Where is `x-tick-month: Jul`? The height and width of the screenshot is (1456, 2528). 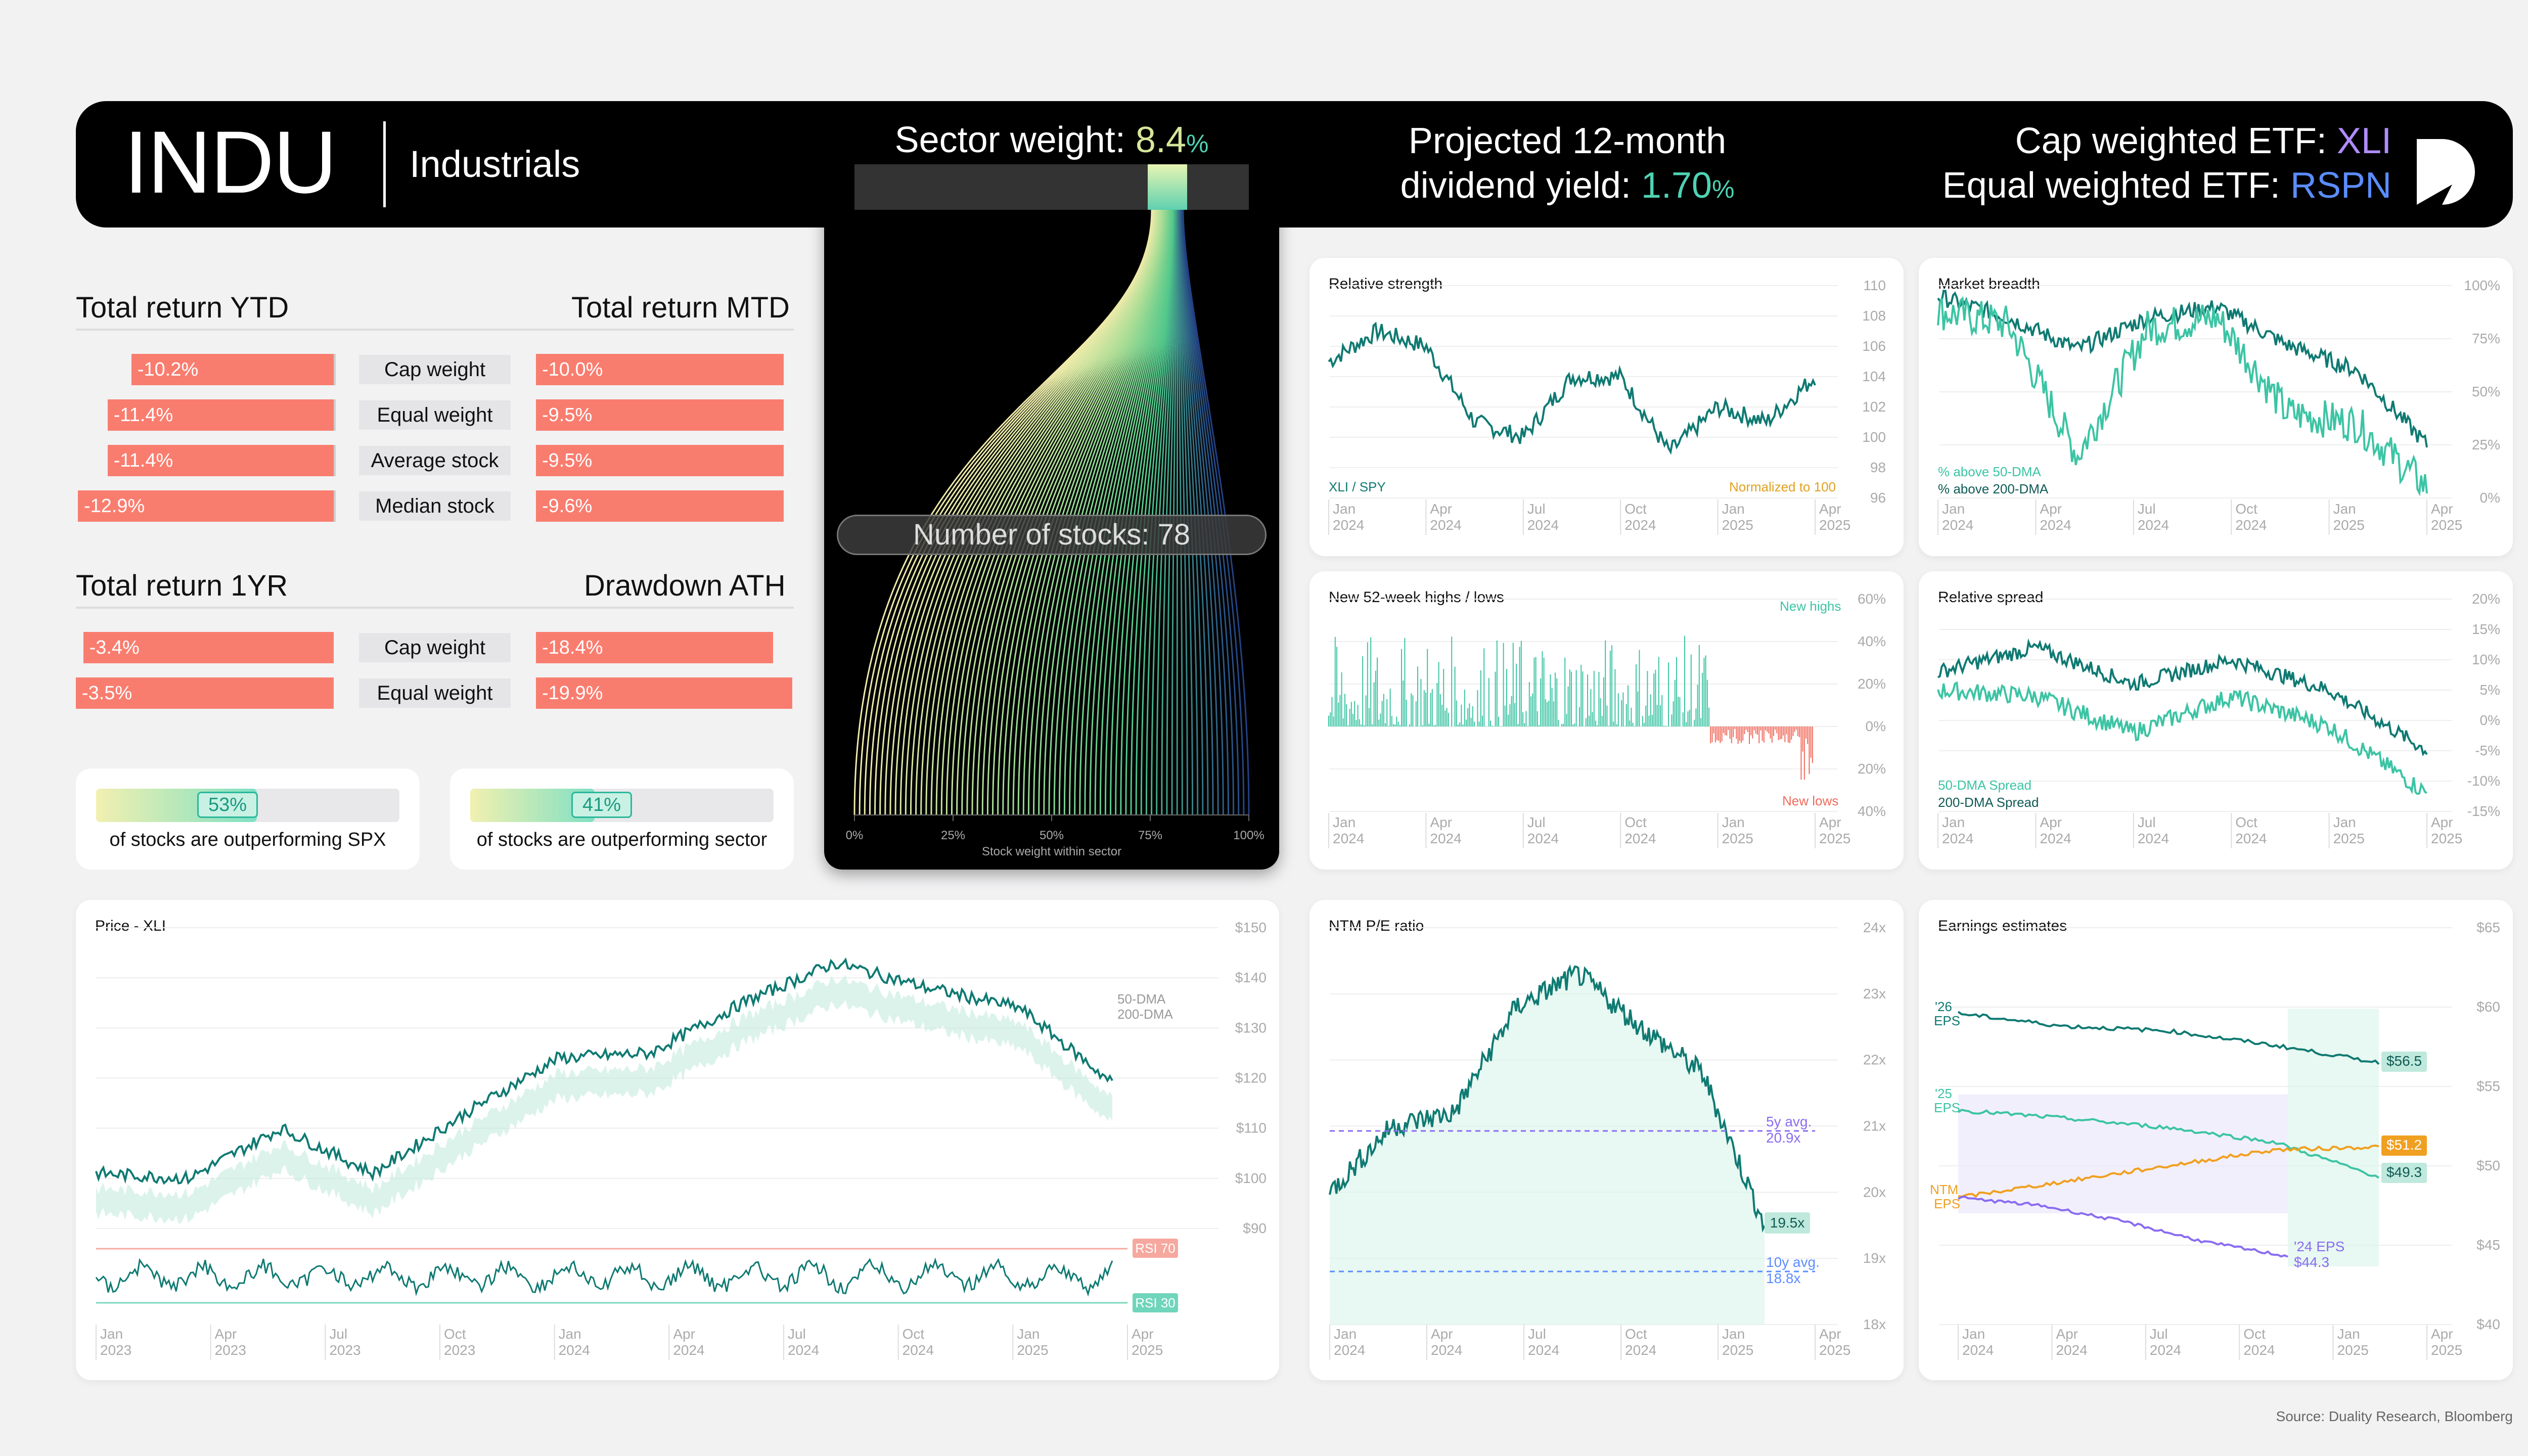
x-tick-month: Jul is located at coordinates (2159, 1334).